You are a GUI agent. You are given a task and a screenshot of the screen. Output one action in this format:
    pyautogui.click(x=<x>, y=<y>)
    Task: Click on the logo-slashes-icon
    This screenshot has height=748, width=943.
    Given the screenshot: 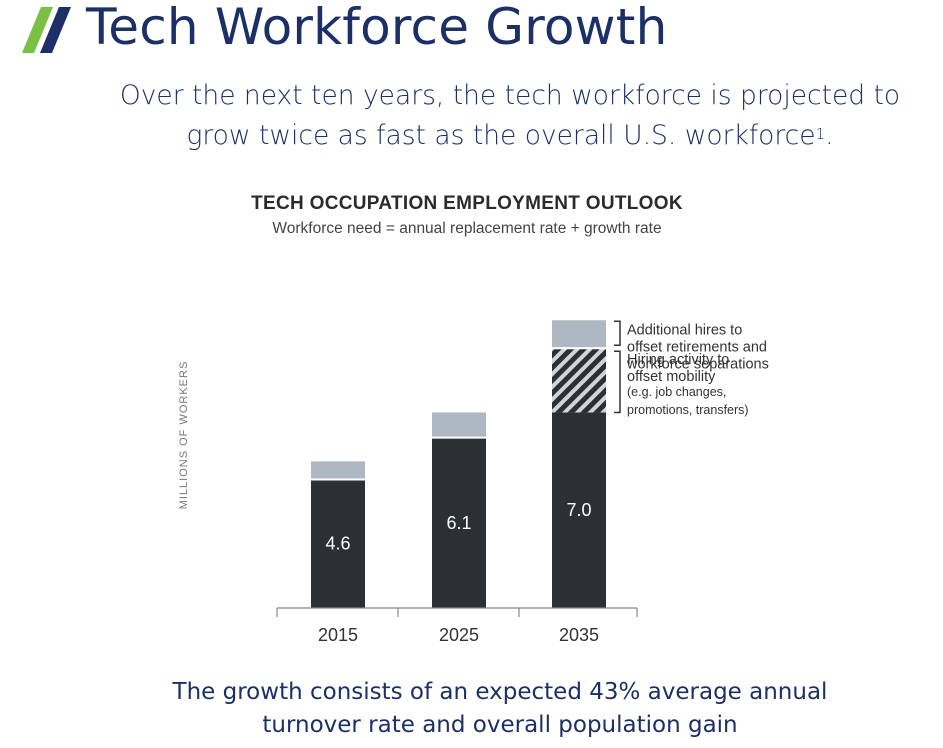 What is the action you would take?
    pyautogui.click(x=46, y=30)
    